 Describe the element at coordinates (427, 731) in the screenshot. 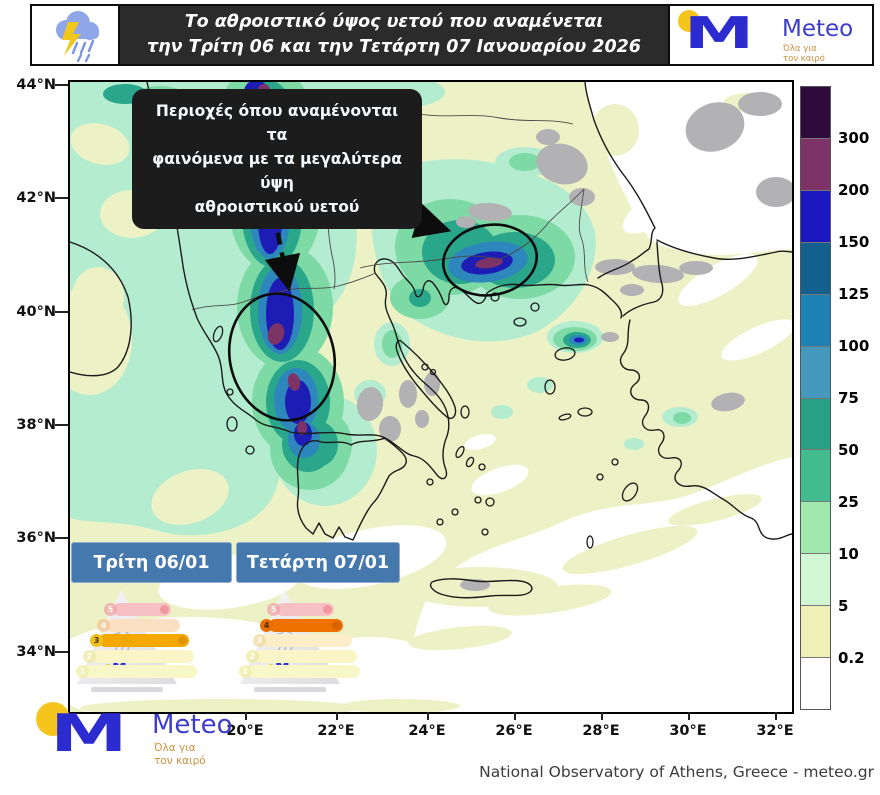

I see `lon-label-24e: 24°E` at that location.